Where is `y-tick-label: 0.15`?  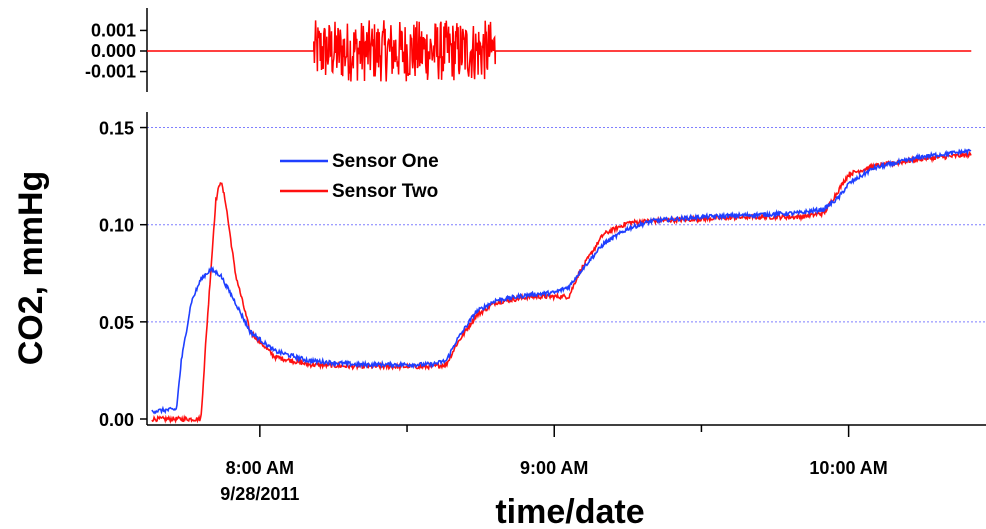
y-tick-label: 0.15 is located at coordinates (116, 129).